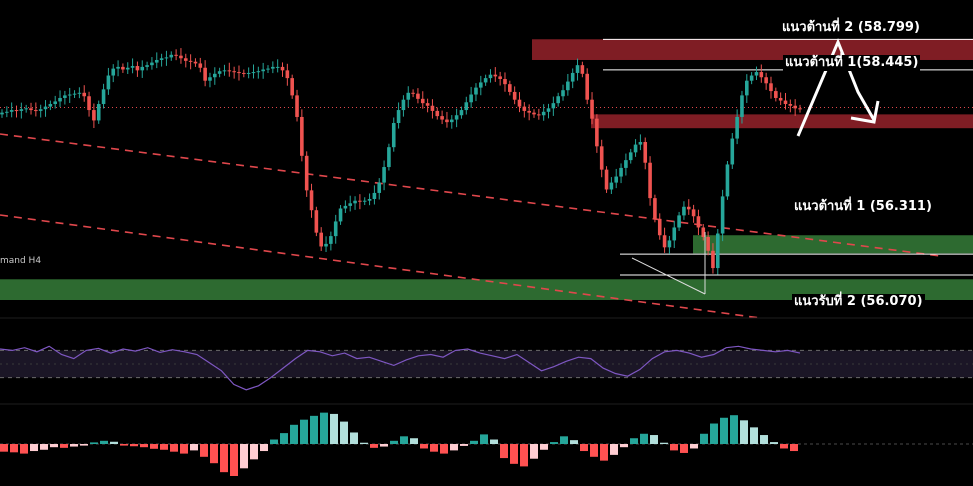  What do you see at coordinates (858, 302) in the screenshot?
I see `support-2-label: แนวรับที่ 2 (56.070)` at bounding box center [858, 302].